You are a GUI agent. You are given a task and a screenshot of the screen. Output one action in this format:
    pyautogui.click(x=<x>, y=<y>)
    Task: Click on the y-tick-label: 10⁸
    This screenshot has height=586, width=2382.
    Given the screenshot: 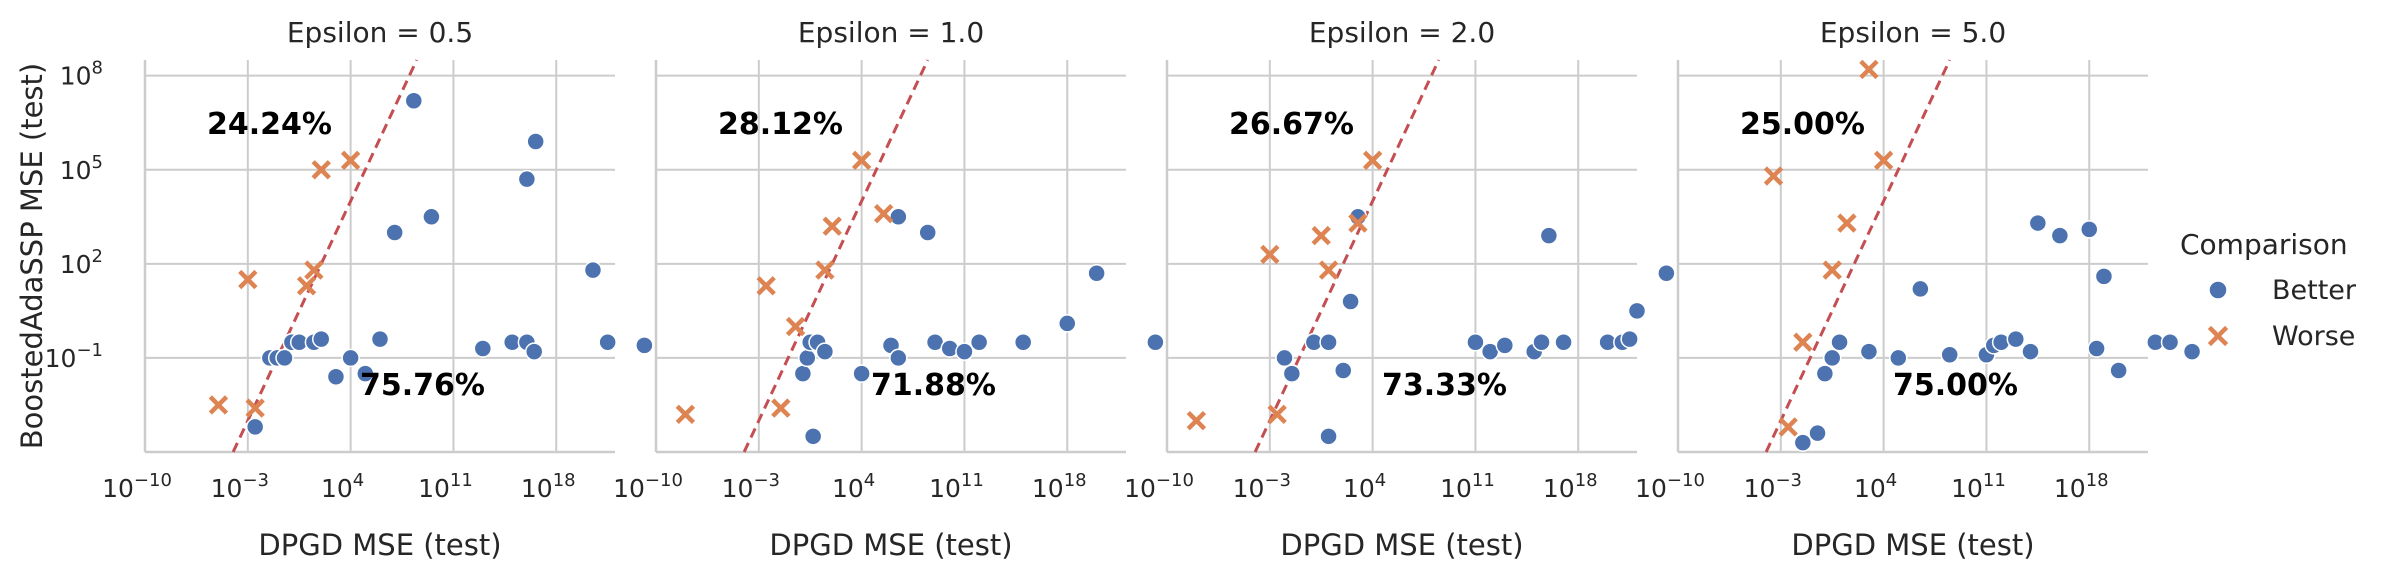 What is the action you would take?
    pyautogui.click(x=81, y=74)
    